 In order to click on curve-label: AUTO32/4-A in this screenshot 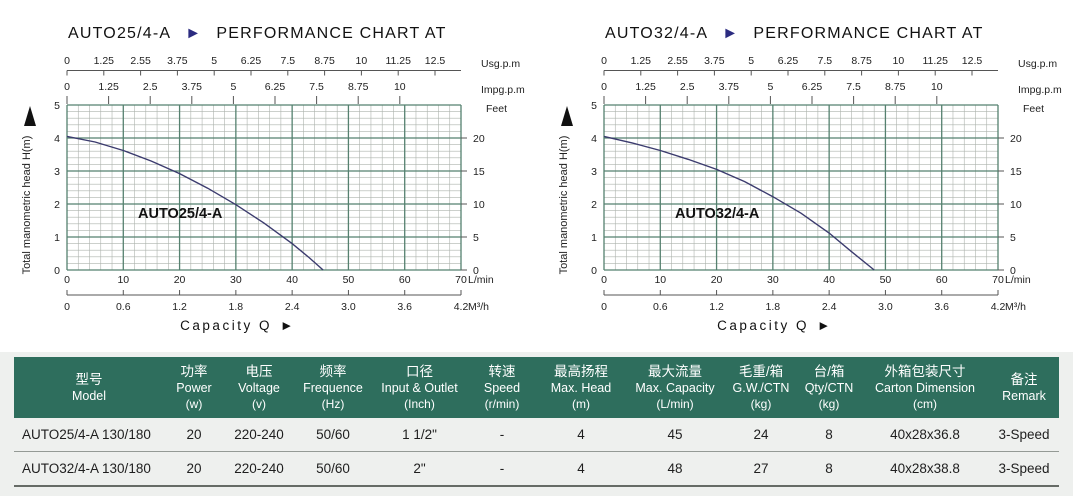, I will do `click(717, 214)`.